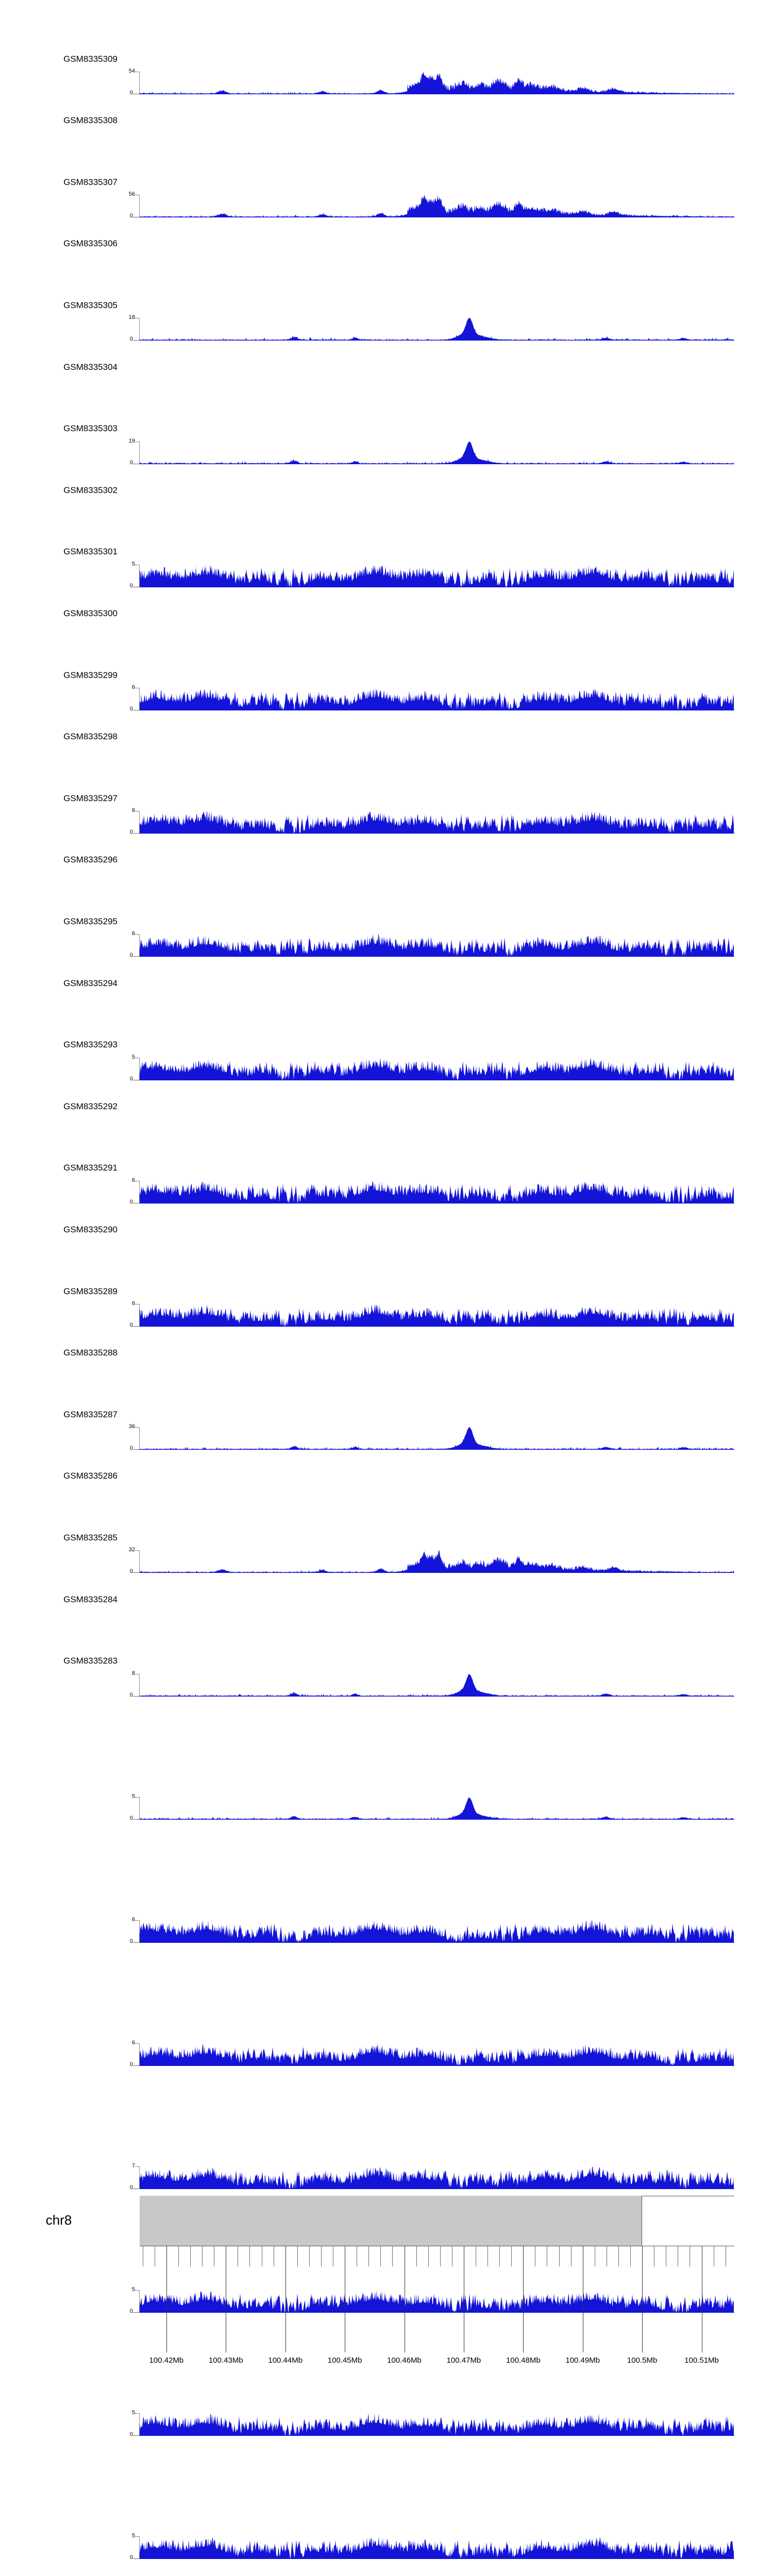  What do you see at coordinates (386, 60) in the screenshot?
I see `coverage-track: GSM8335309 54 0` at bounding box center [386, 60].